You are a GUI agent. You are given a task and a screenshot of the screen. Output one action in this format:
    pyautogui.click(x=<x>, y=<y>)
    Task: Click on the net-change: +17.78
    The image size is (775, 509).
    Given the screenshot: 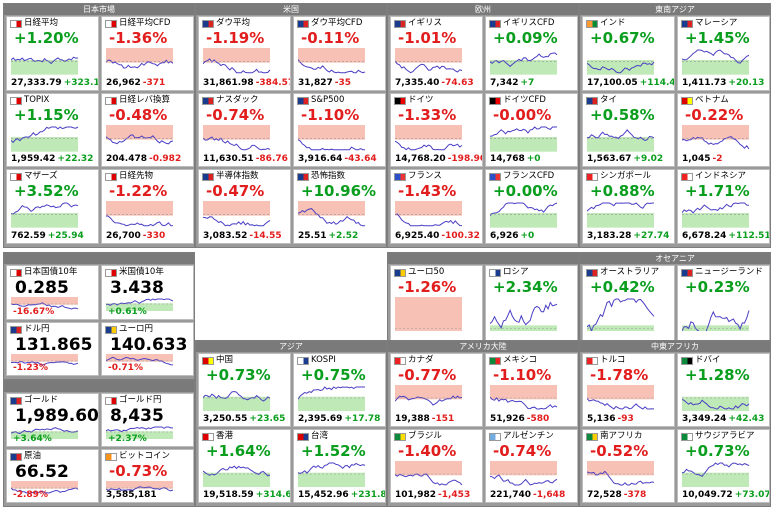 What is the action you would take?
    pyautogui.click(x=362, y=419)
    